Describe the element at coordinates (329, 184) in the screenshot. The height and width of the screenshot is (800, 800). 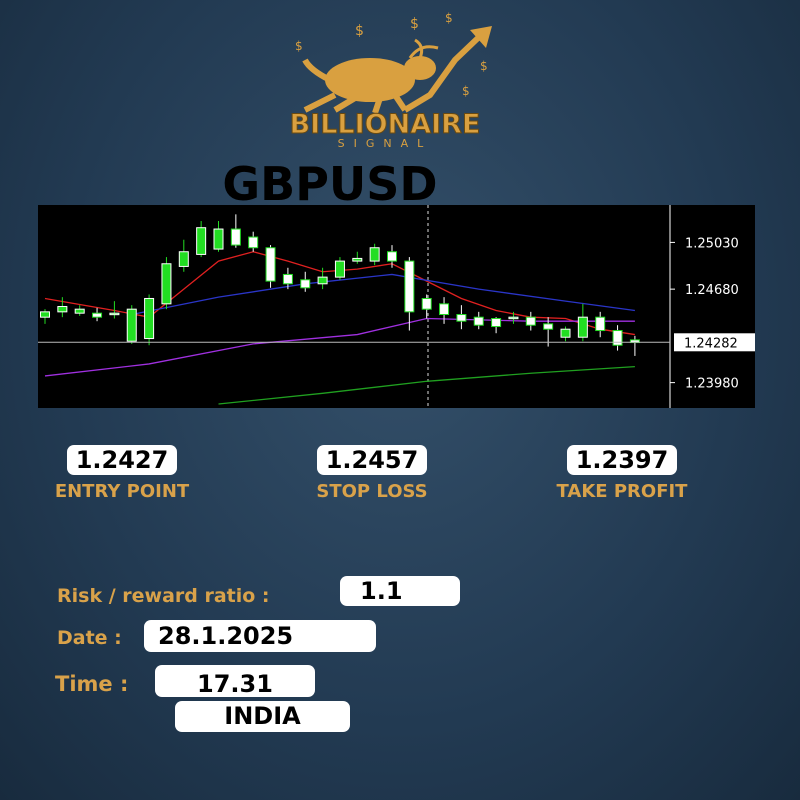
I see `chart-title: GBPUSD` at that location.